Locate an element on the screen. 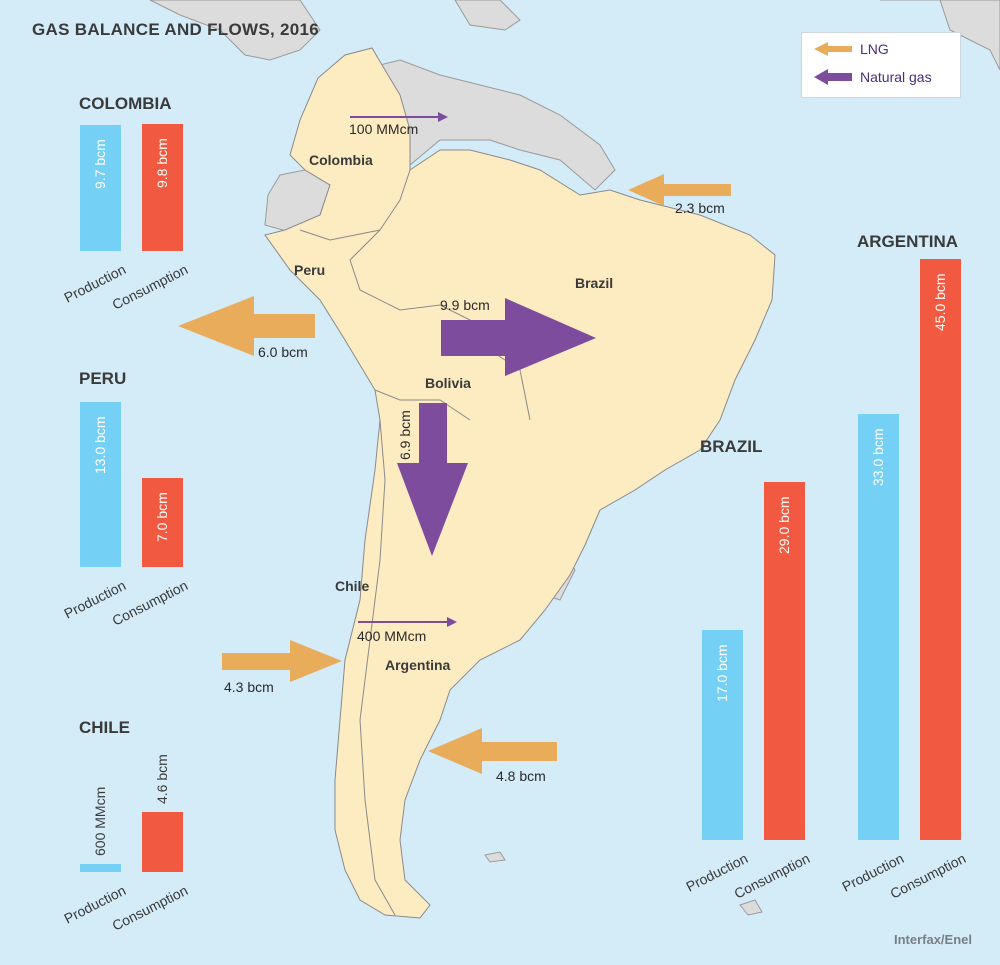 The height and width of the screenshot is (965, 1000). bar-peru-consumption is located at coordinates (162, 522).